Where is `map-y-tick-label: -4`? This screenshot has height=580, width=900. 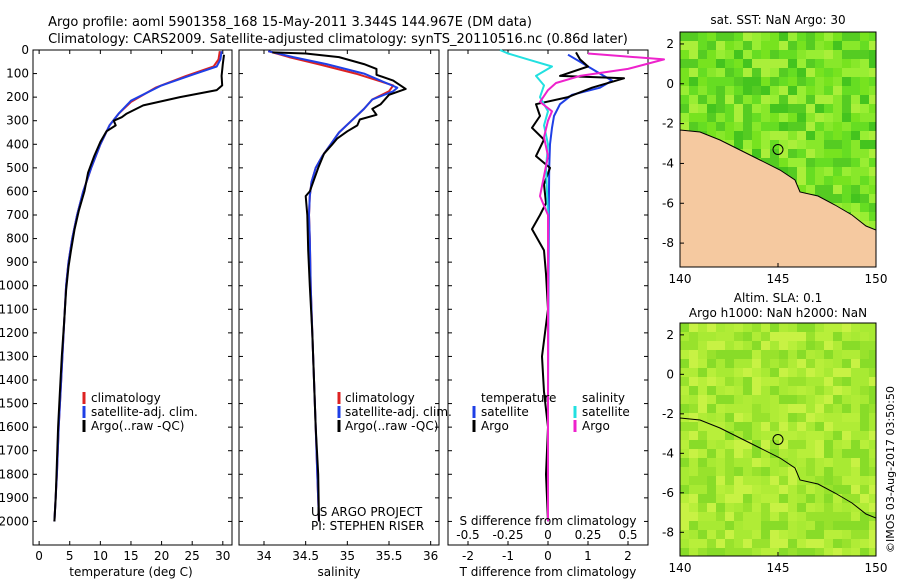 map-y-tick-label: -4 is located at coordinates (668, 453).